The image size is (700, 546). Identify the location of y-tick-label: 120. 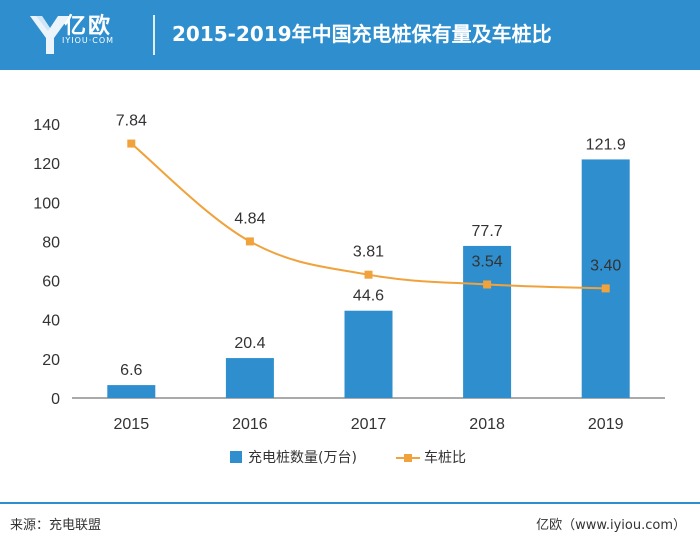
(46, 164).